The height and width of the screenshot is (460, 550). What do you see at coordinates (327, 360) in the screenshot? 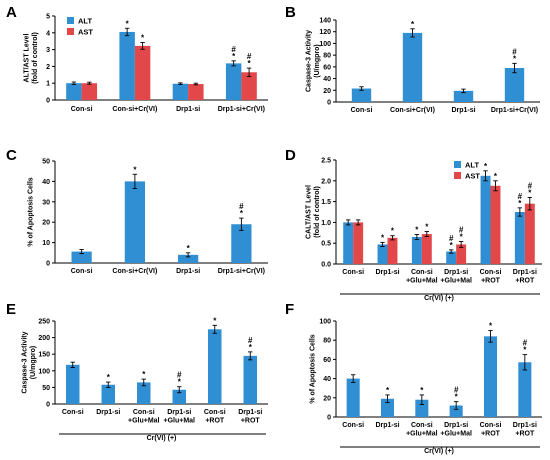
I see `y-tick-label: 60` at bounding box center [327, 360].